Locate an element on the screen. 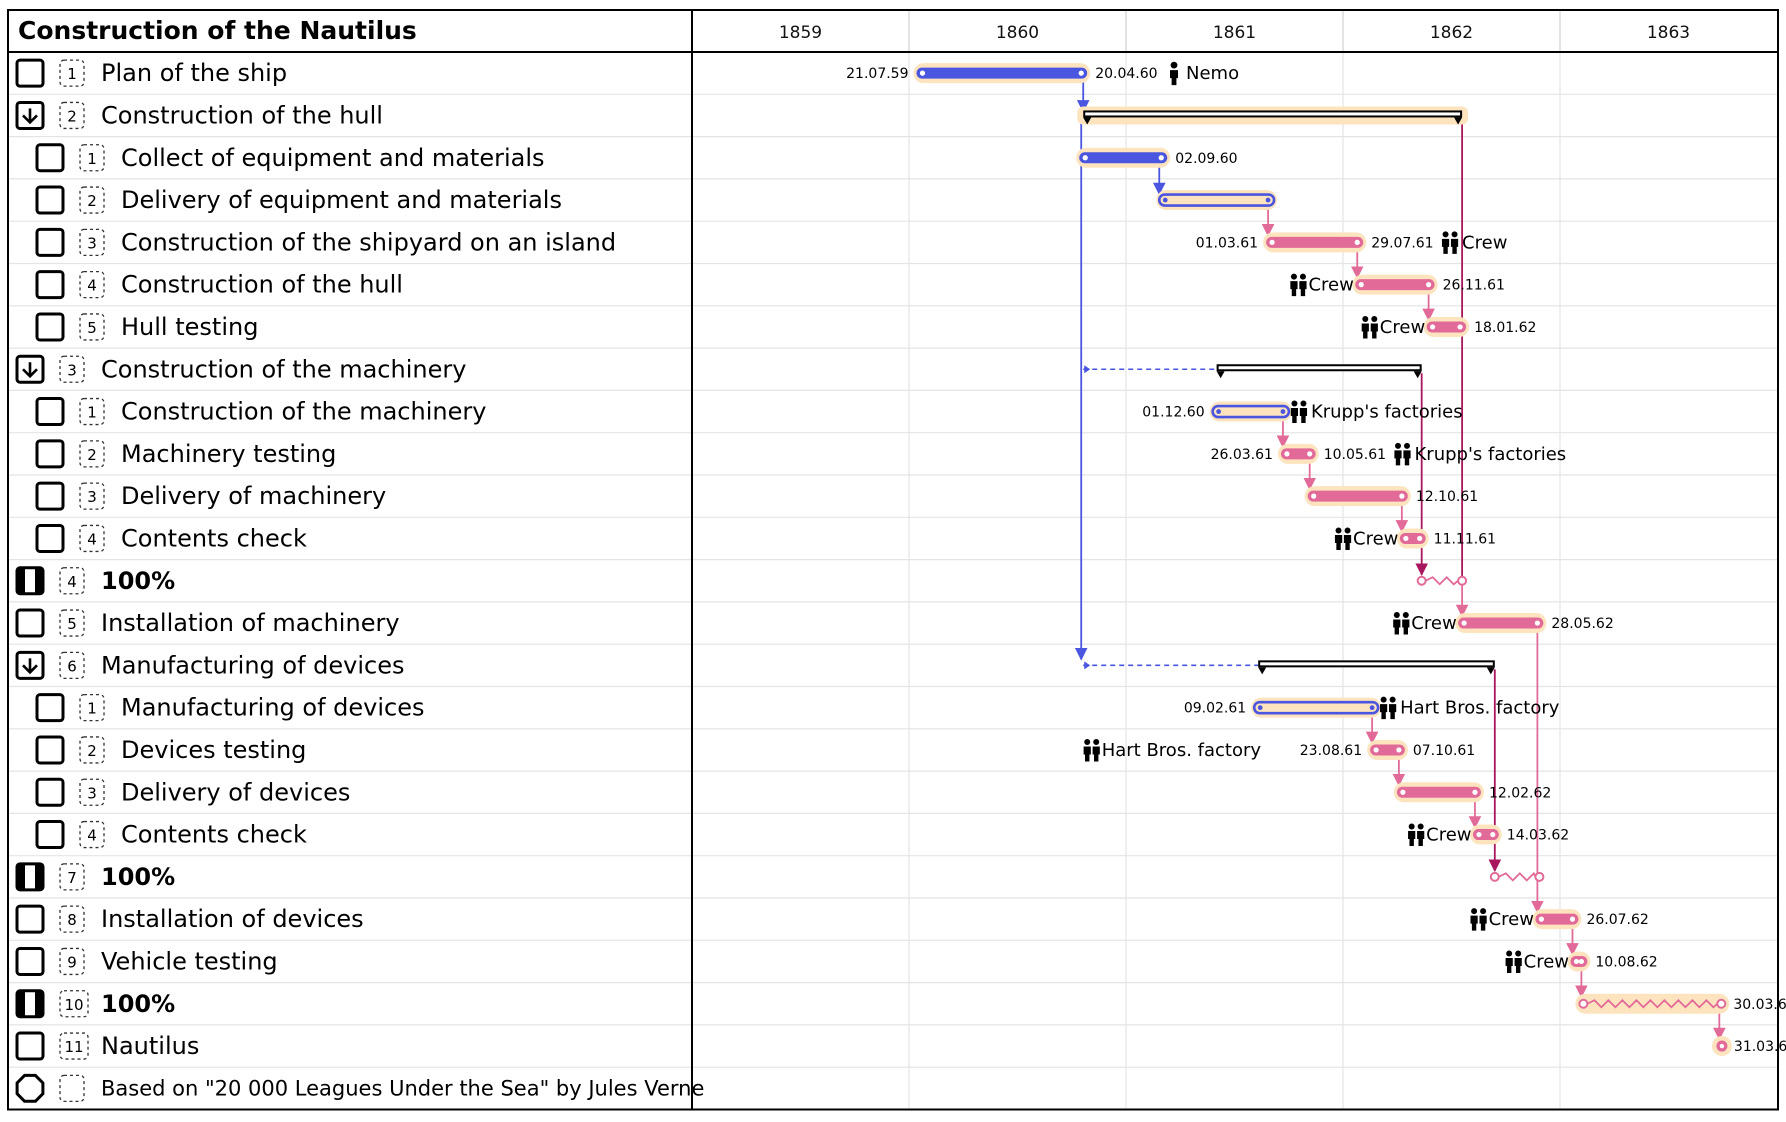 The height and width of the screenshot is (1122, 1786). octagon-icon is located at coordinates (30, 1088).